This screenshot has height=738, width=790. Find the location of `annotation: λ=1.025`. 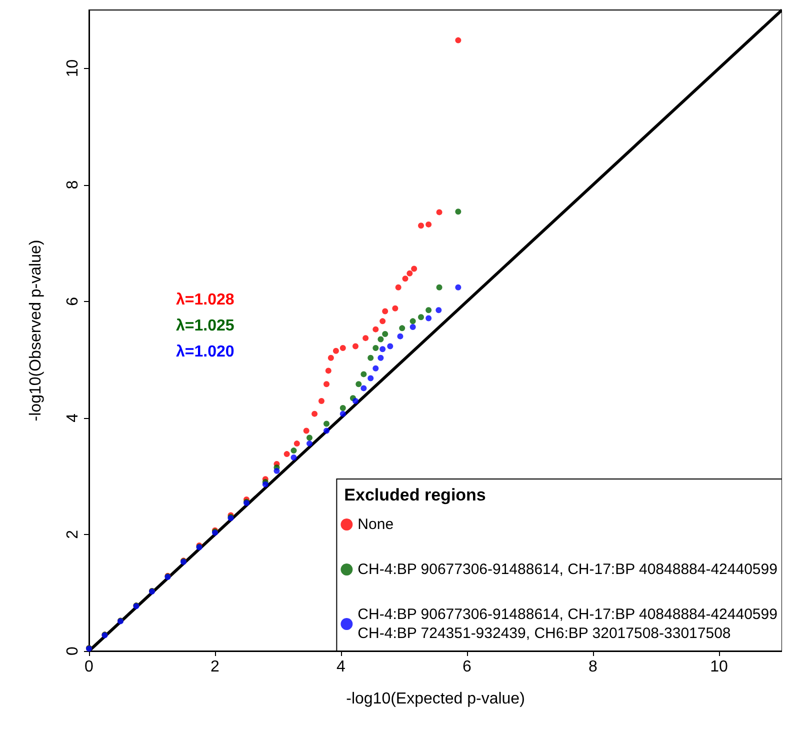

annotation: λ=1.025 is located at coordinates (205, 326).